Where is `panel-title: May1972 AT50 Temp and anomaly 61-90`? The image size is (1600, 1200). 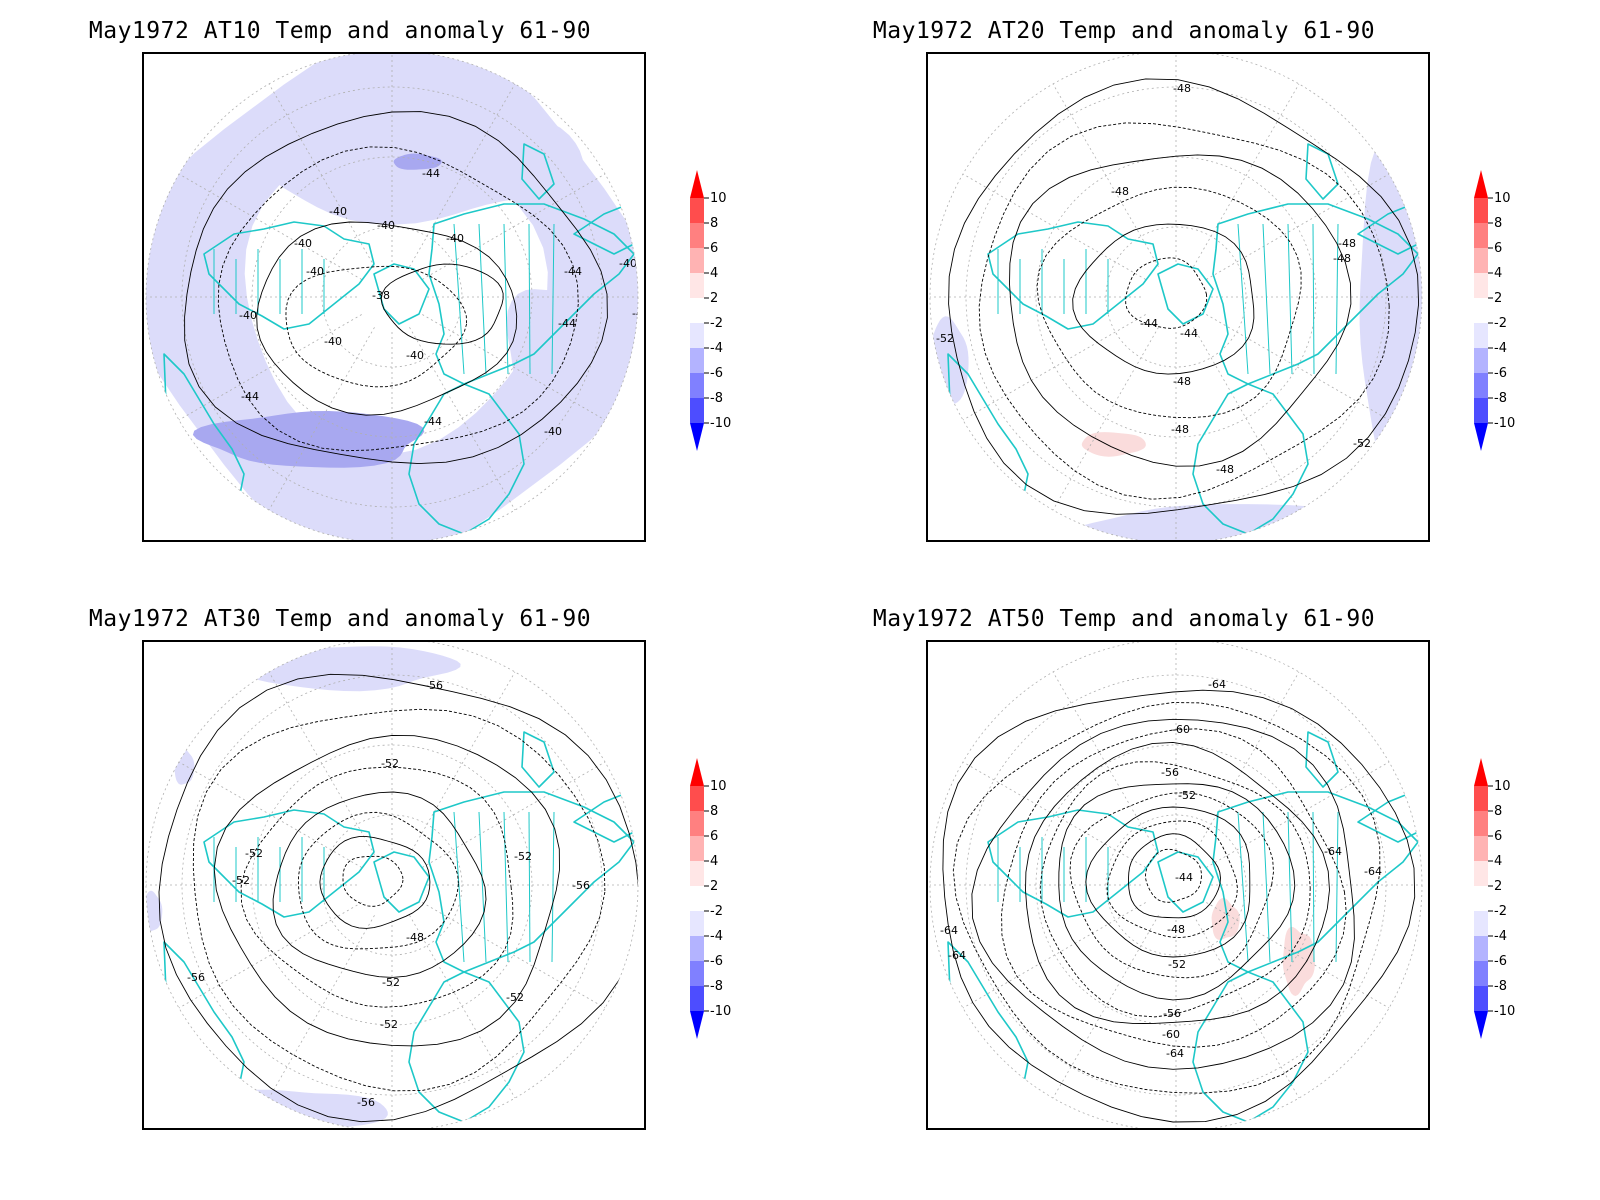
panel-title: May1972 AT50 Temp and anomaly 61-90 is located at coordinates (1124, 619).